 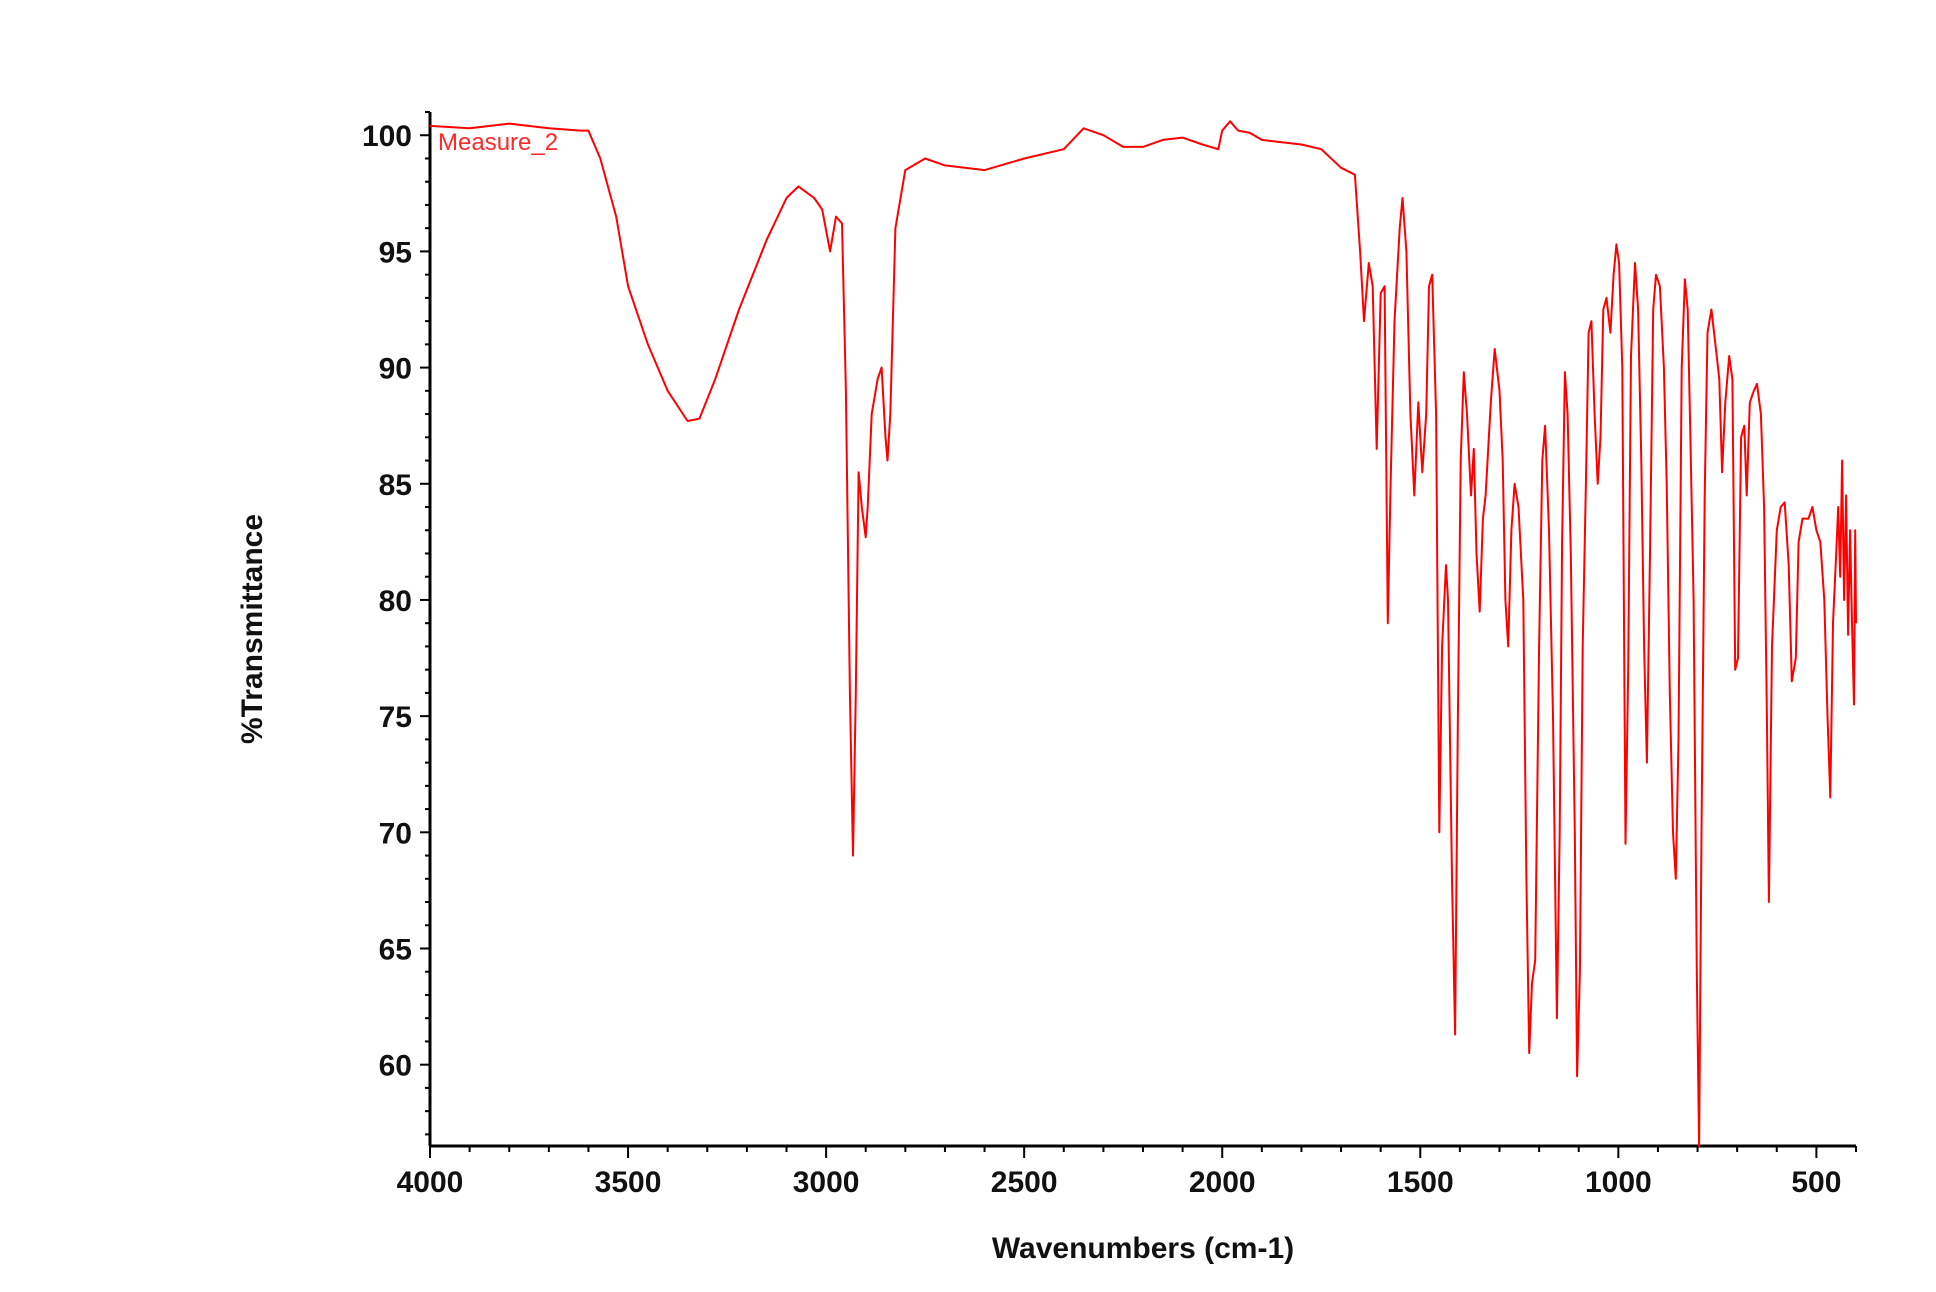 What do you see at coordinates (387, 136) in the screenshot?
I see `y-tick-label: 100` at bounding box center [387, 136].